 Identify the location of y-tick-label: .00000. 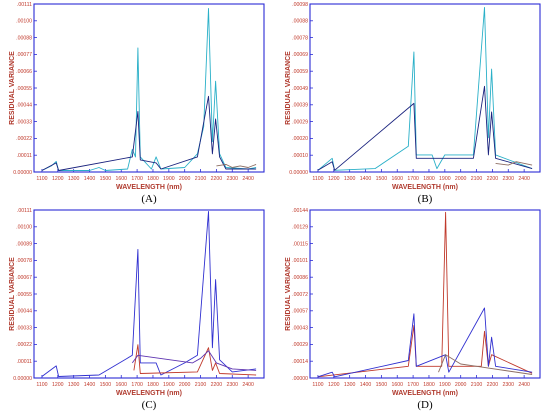
(300, 379).